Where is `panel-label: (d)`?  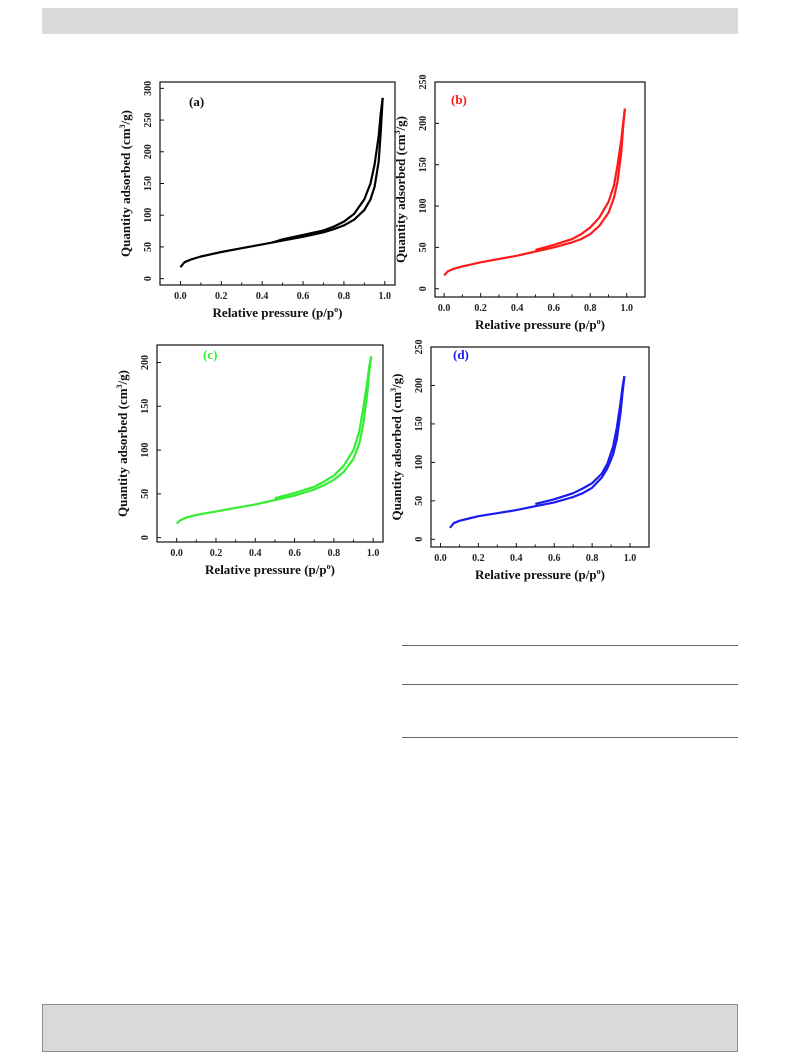
panel-label: (d) is located at coordinates (461, 354).